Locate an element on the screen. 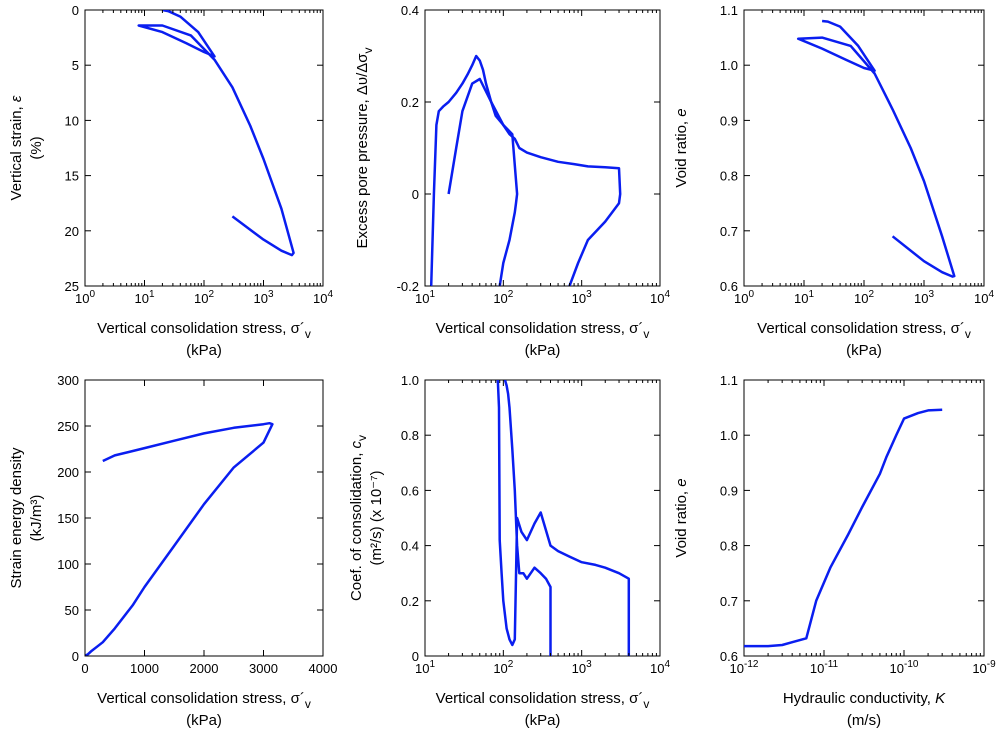  chart4-plot-frame is located at coordinates (204, 518).